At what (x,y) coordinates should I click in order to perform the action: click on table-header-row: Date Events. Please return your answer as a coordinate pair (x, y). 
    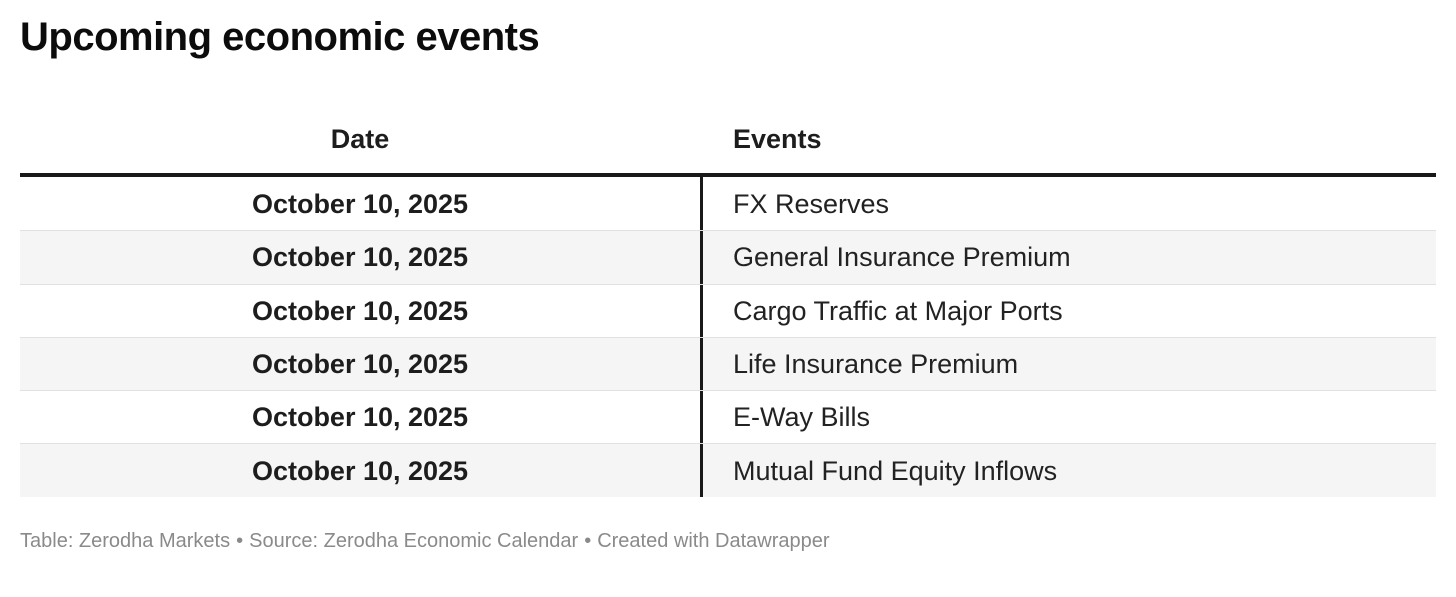
    Looking at the image, I should click on (728, 148).